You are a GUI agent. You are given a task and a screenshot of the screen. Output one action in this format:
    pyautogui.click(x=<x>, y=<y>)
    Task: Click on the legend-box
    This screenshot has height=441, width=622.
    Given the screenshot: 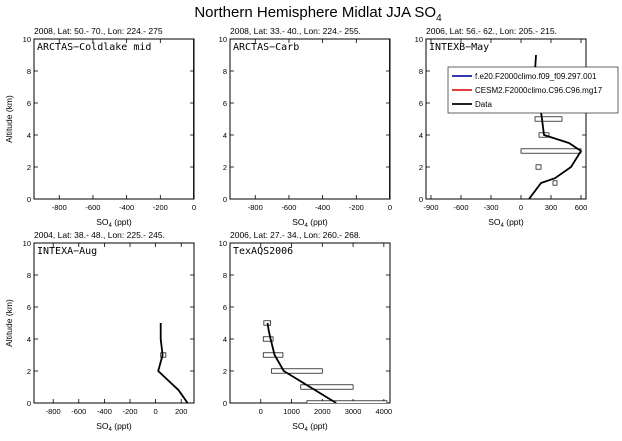 What is the action you would take?
    pyautogui.click(x=533, y=90)
    